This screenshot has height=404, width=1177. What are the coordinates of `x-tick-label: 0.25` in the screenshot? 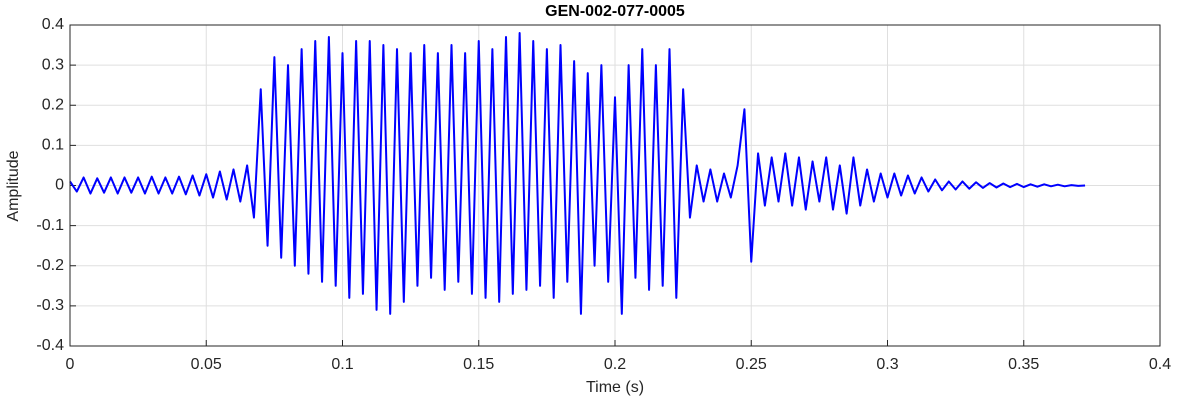 It's located at (751, 364).